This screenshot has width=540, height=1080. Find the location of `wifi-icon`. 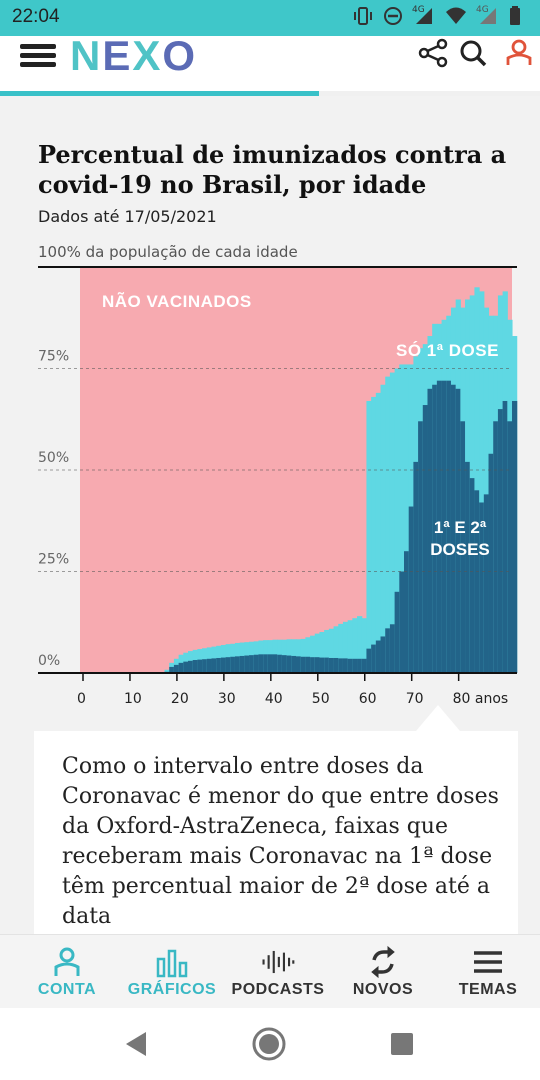

wifi-icon is located at coordinates (456, 15).